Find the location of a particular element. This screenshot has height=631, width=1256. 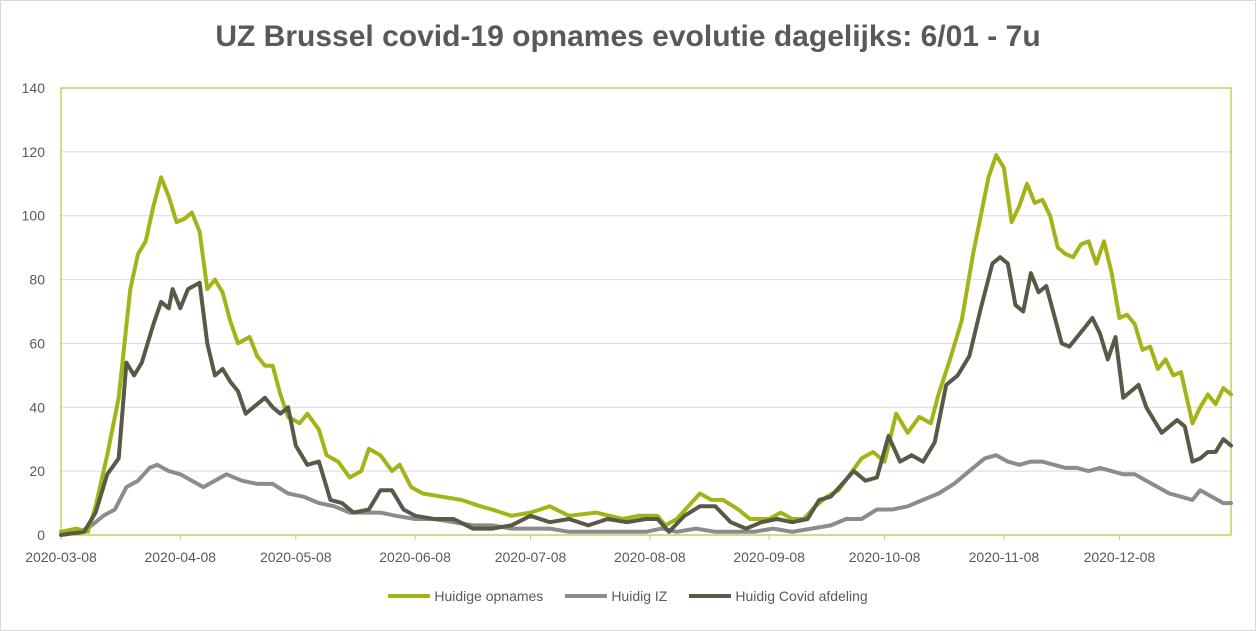

y-tick-label-40: 40 is located at coordinates (37, 407).